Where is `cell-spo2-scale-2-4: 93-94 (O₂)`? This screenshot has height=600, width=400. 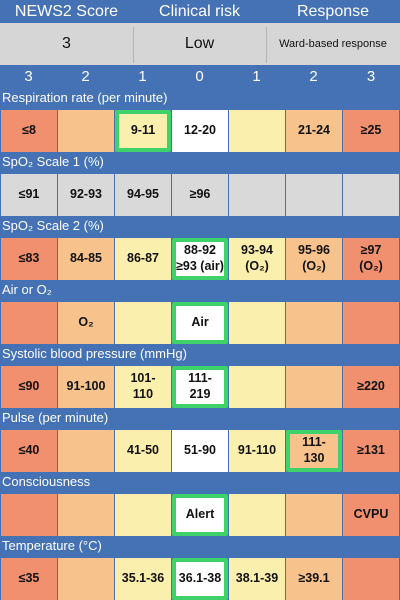
cell-spo2-scale-2-4: 93-94 (O₂) is located at coordinates (257, 259).